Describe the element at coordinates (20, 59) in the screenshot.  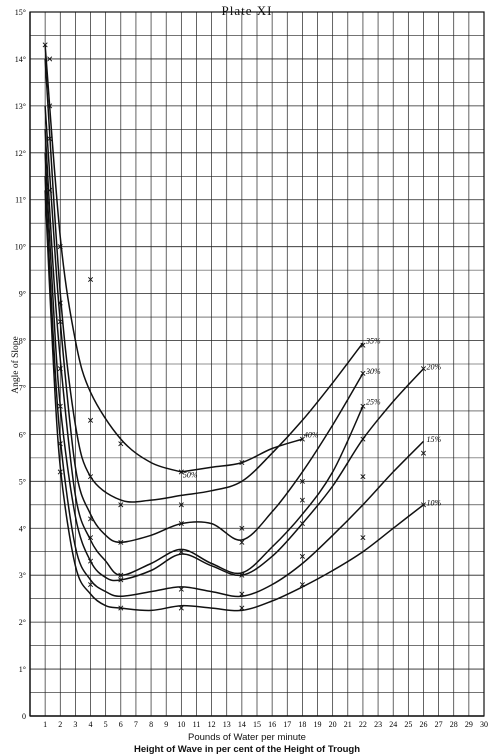
I see `y-tick-label: 14°` at that location.